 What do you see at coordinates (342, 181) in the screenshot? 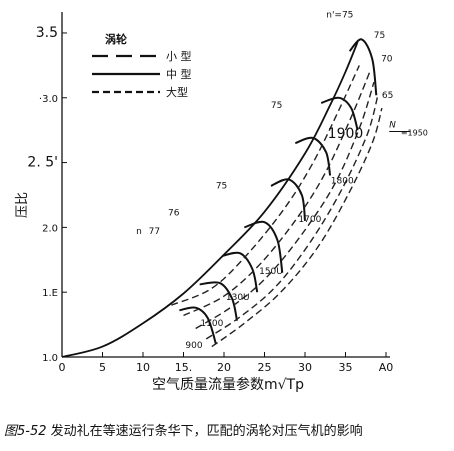
I see `annotation-label: 1800` at bounding box center [342, 181].